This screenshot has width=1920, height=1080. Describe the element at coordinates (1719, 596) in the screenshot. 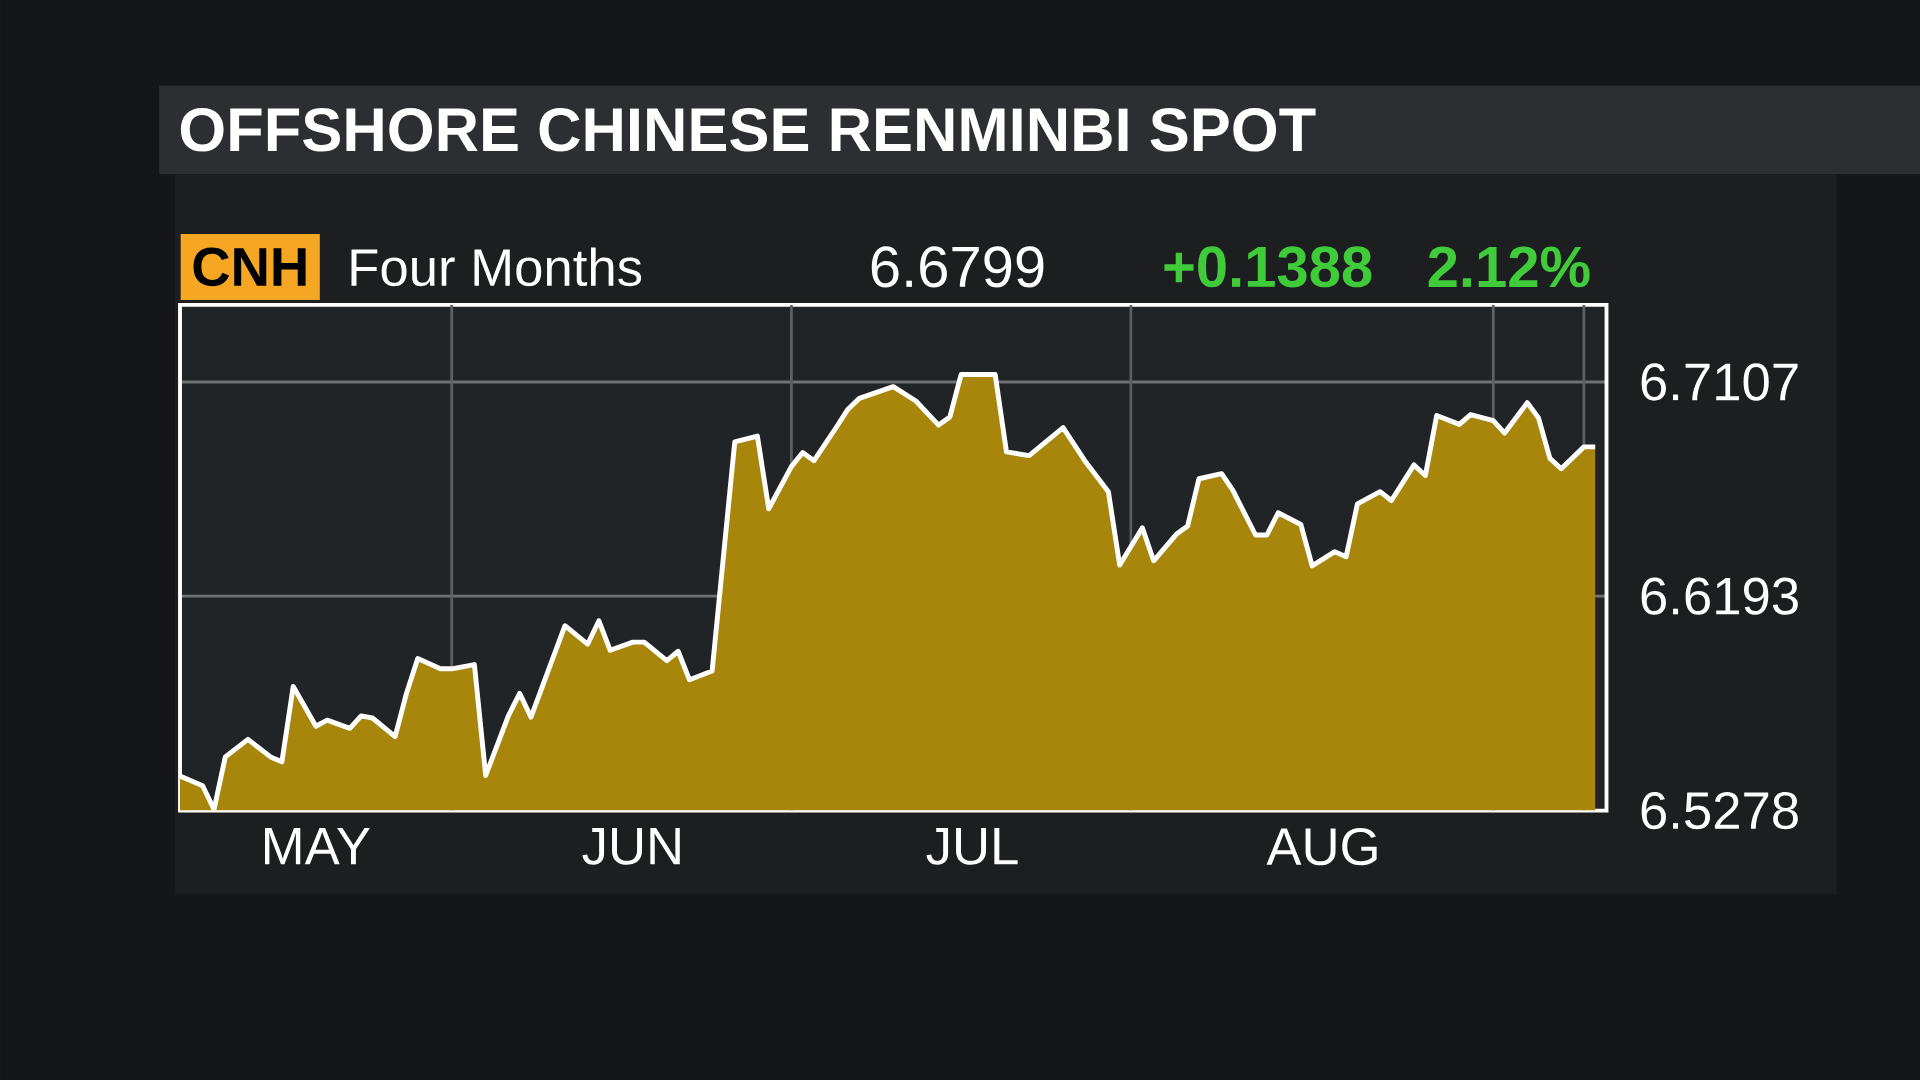

I see `y-tick-label: 6.6193` at that location.